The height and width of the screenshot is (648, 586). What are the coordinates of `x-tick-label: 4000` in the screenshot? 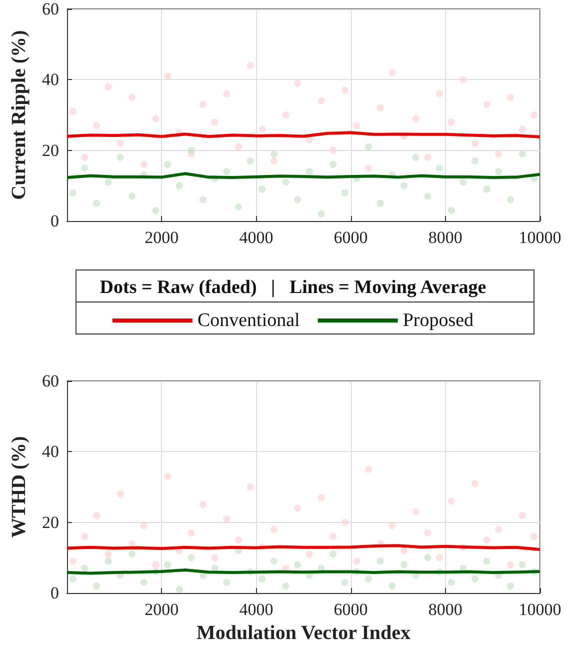 It's located at (256, 609).